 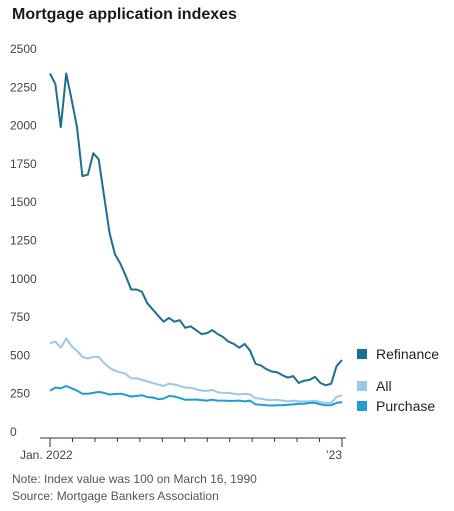 I want to click on legend-label-refinance: Refinance, so click(x=407, y=354).